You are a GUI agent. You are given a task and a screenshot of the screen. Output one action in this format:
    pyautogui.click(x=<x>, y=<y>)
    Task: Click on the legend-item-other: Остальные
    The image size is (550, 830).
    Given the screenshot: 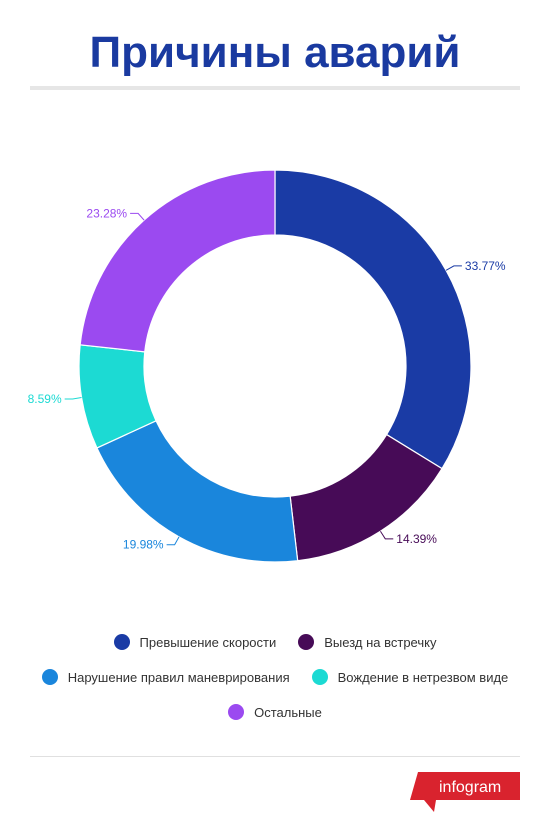 What is the action you would take?
    pyautogui.click(x=275, y=712)
    